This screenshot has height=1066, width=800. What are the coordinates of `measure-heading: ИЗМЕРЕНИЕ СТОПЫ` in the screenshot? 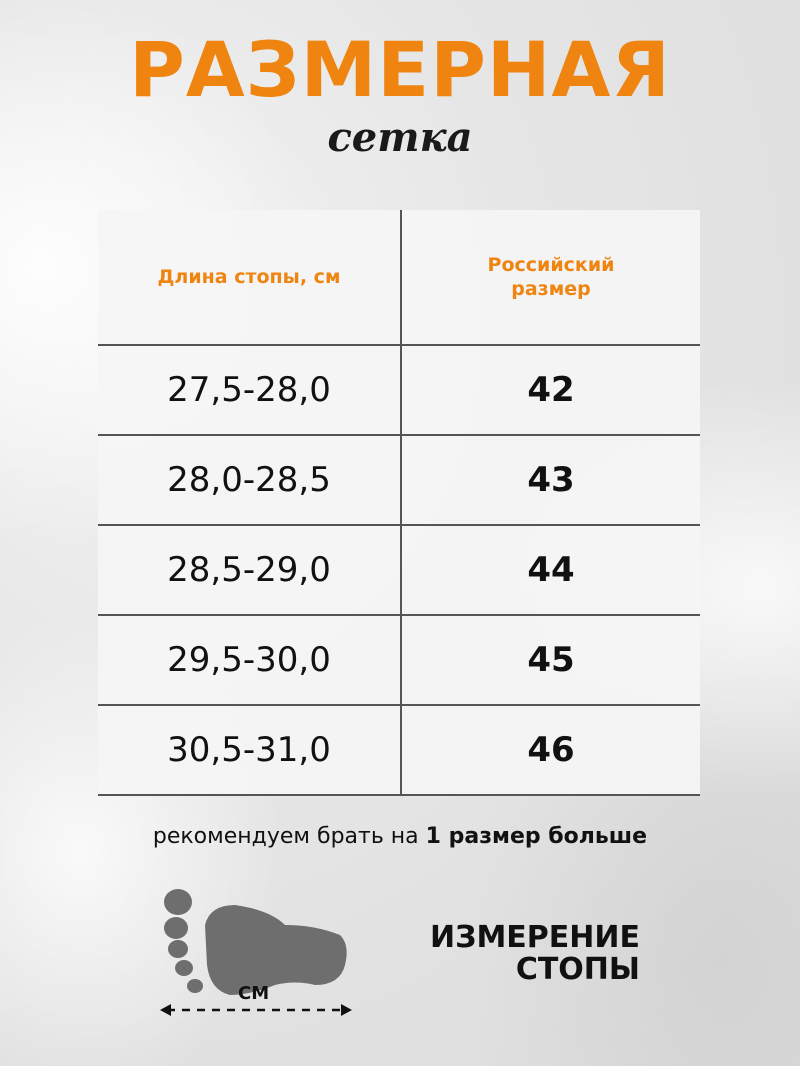 It's located at (535, 954).